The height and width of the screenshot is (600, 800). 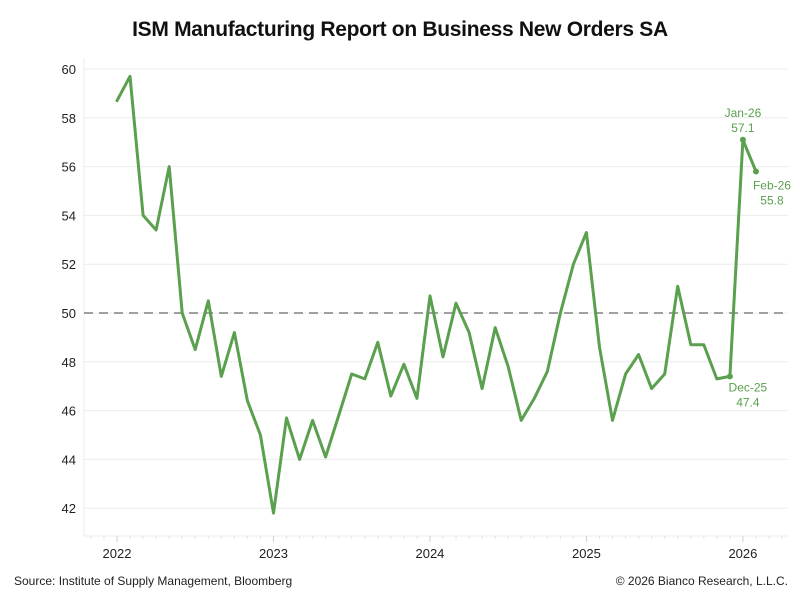 What do you see at coordinates (772, 185) in the screenshot?
I see `annotation-date: Feb-26` at bounding box center [772, 185].